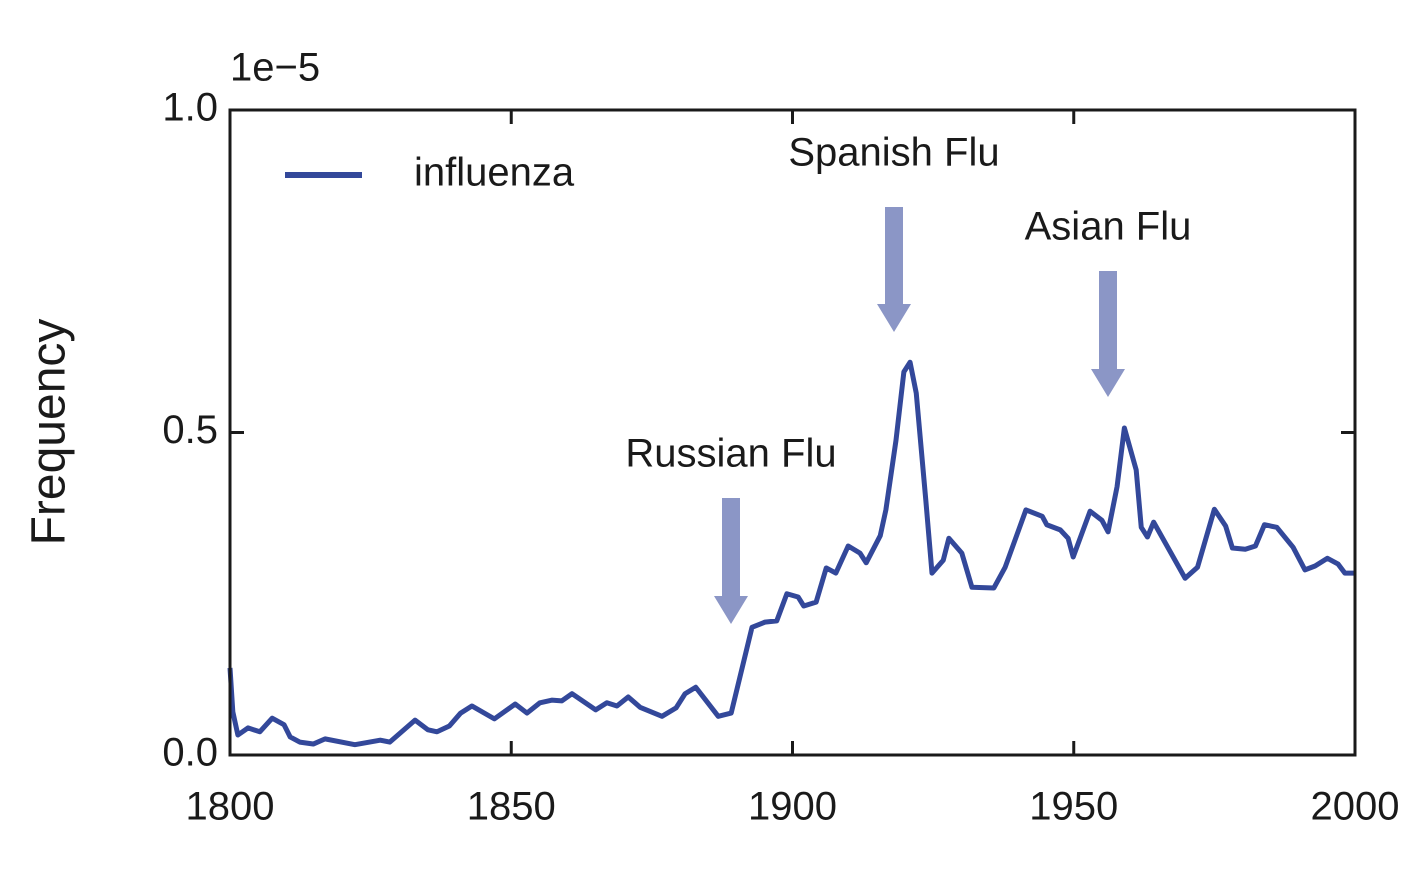  What do you see at coordinates (49, 432) in the screenshot?
I see `y-axis-label: Frequency` at bounding box center [49, 432].